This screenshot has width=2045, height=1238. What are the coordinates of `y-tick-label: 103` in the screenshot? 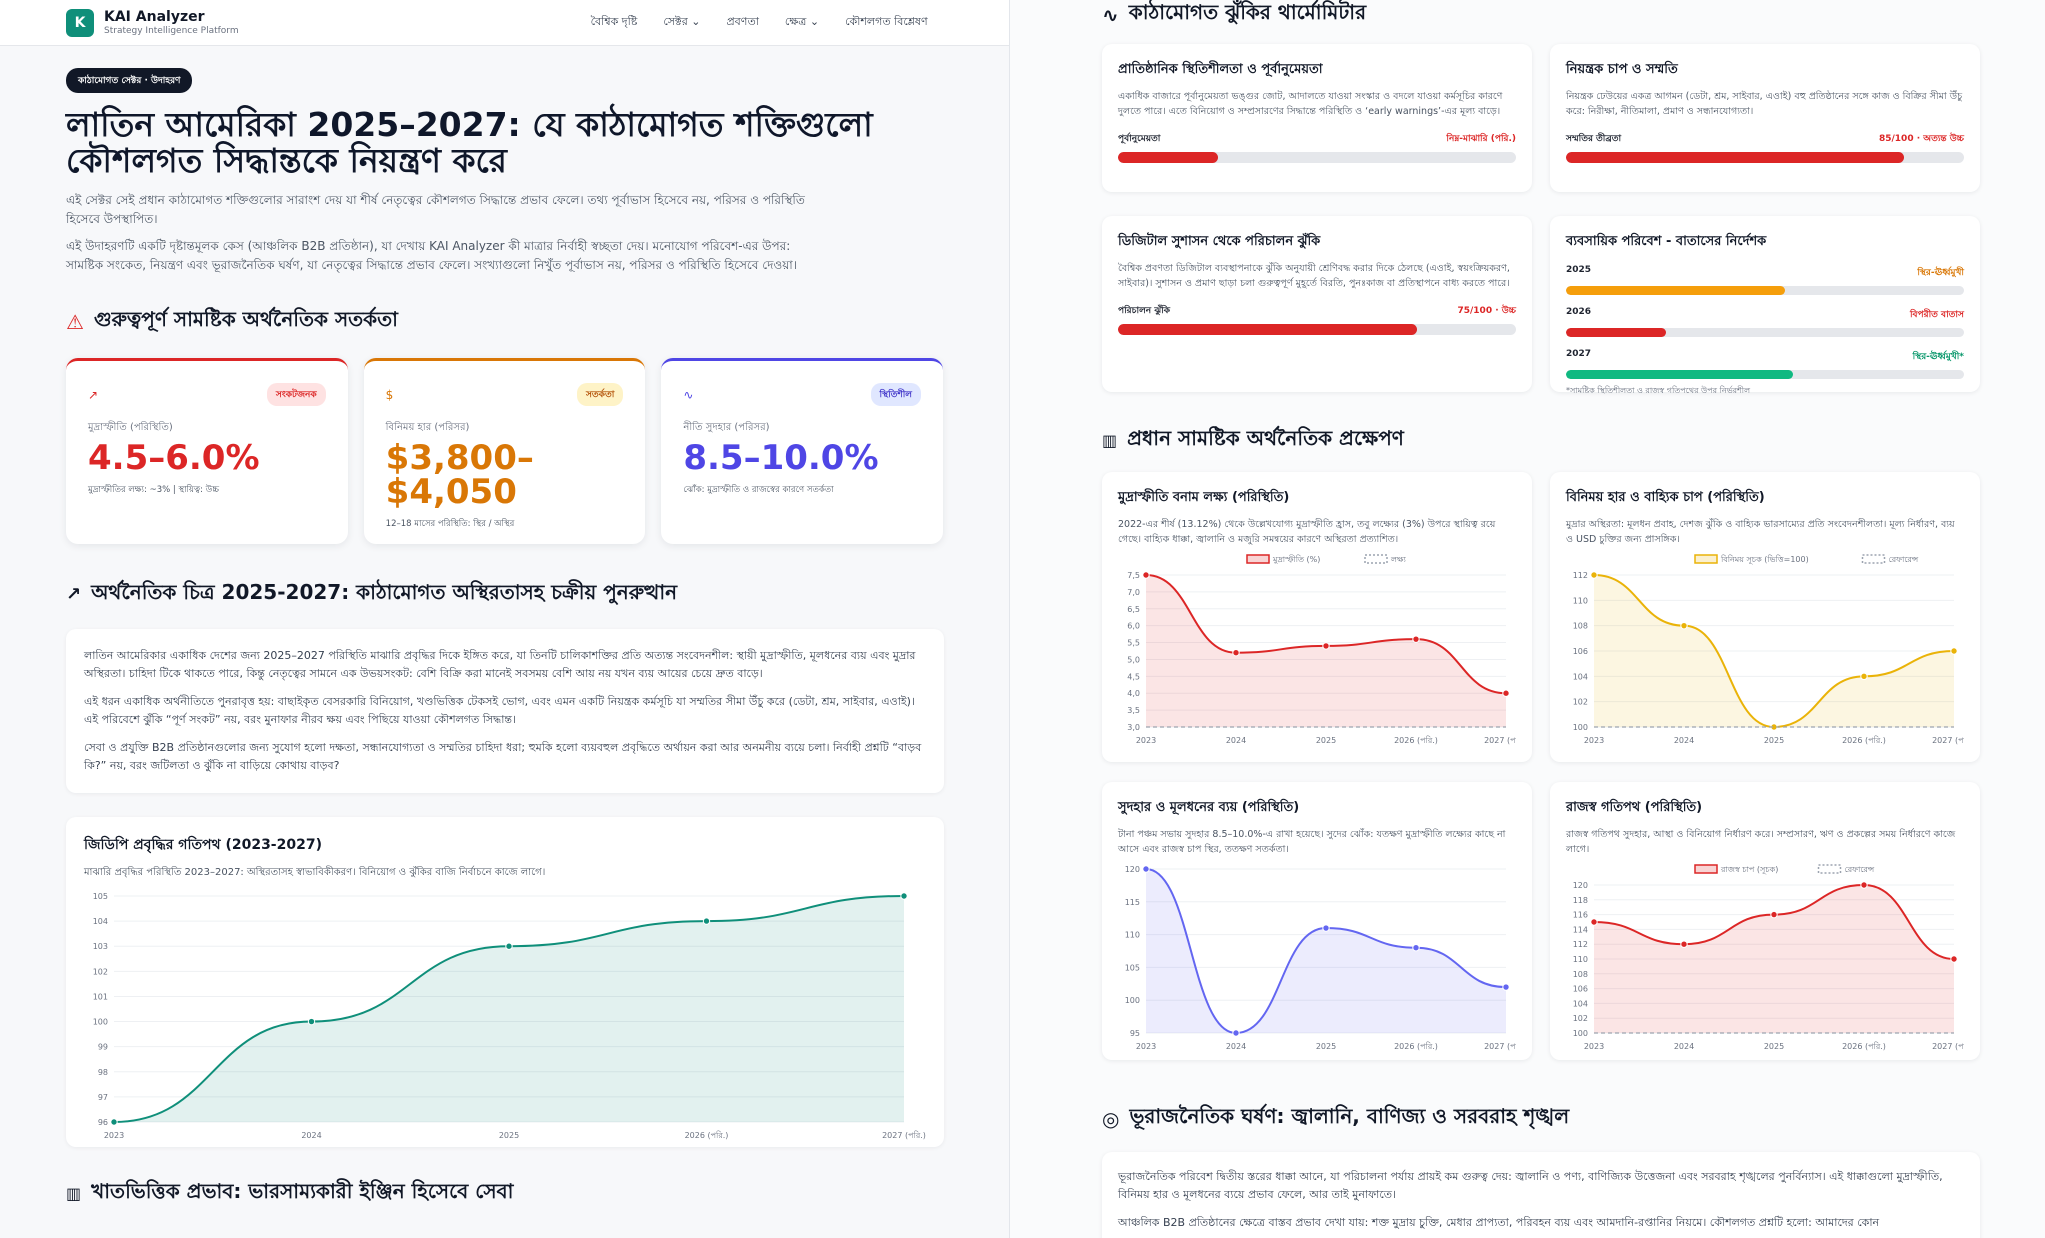 It's located at (100, 946).